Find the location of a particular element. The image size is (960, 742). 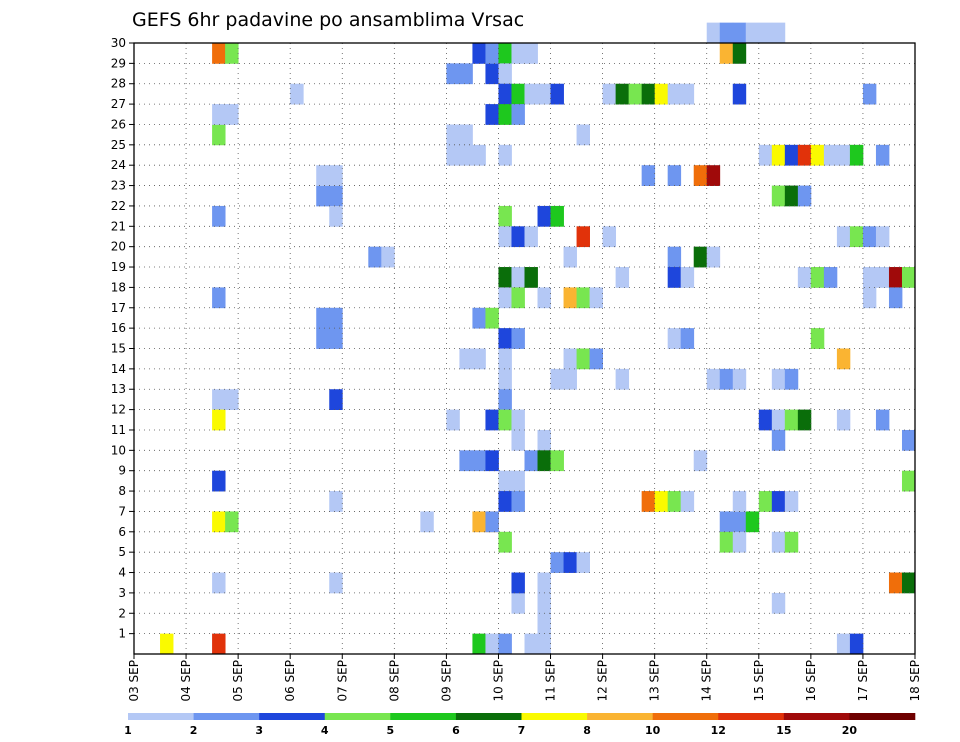

x-tick-label: 04 SEP is located at coordinates (186, 681).